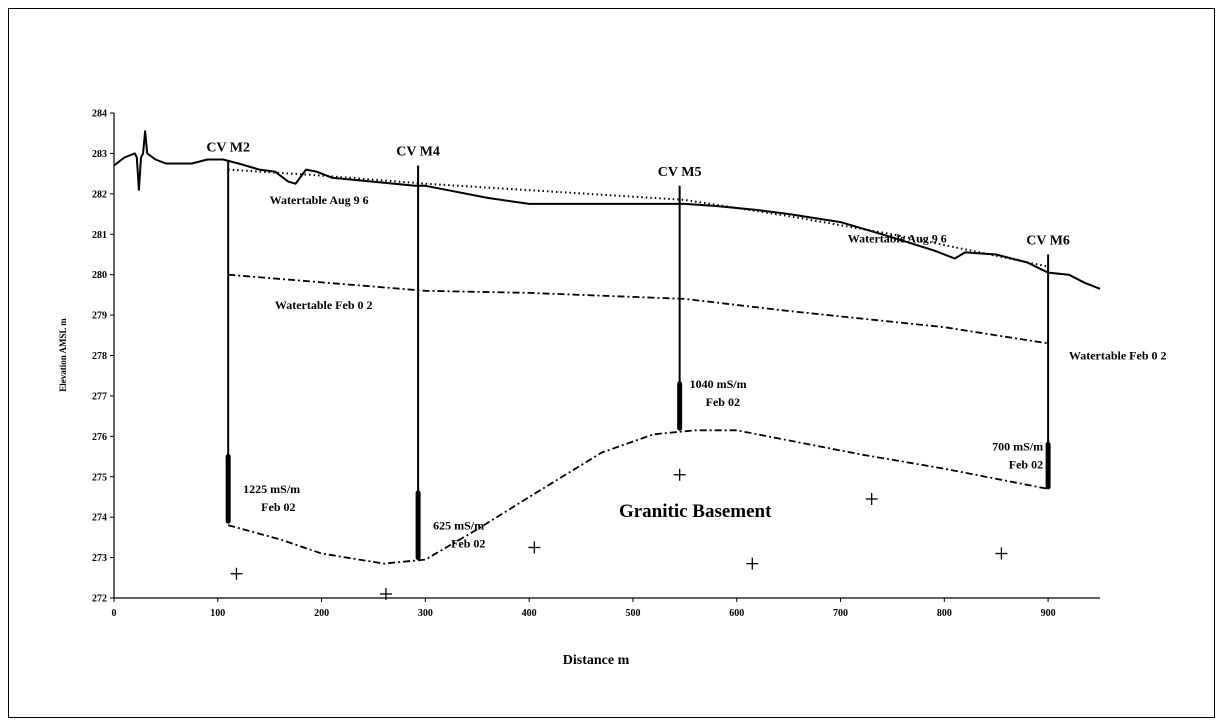  What do you see at coordinates (458, 526) in the screenshot?
I see `borehole-value: 625 mS/m` at bounding box center [458, 526].